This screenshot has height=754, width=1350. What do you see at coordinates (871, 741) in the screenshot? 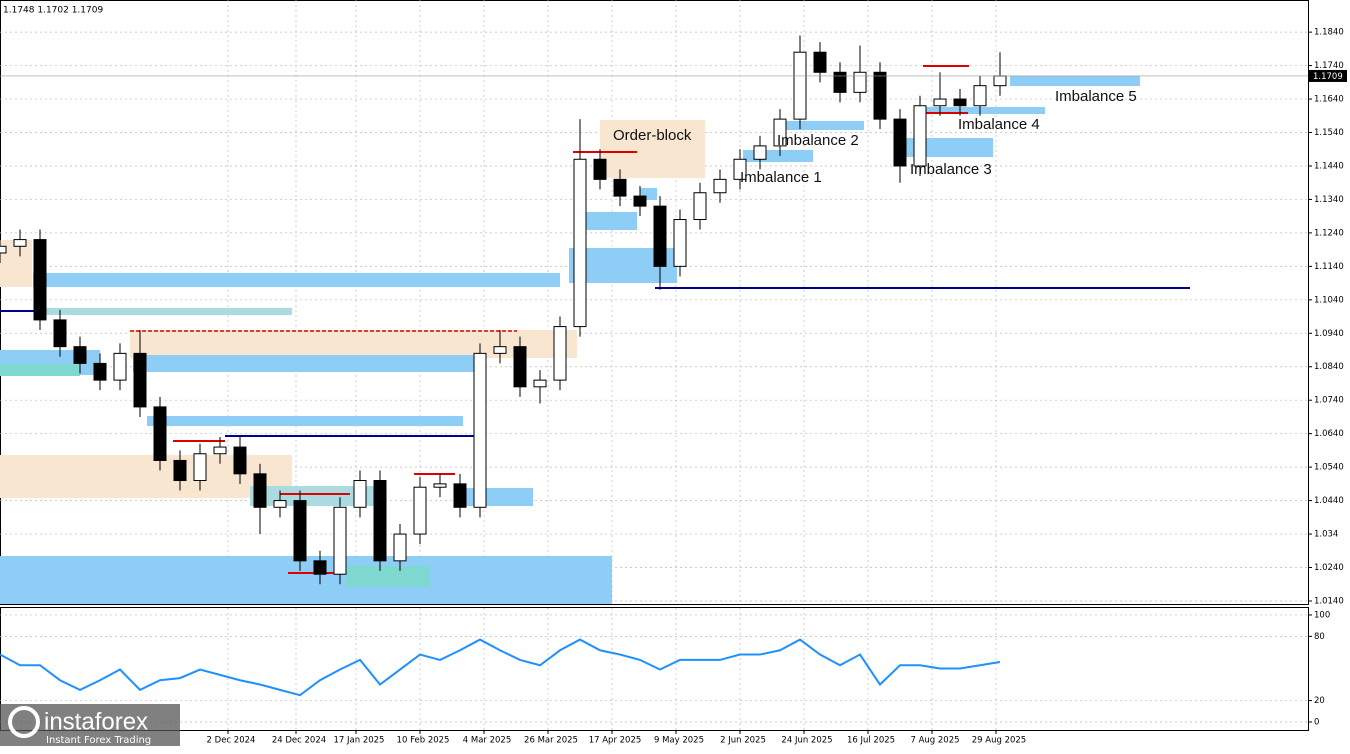
I see `x-tick-label: 16 Jul 2025` at bounding box center [871, 741].